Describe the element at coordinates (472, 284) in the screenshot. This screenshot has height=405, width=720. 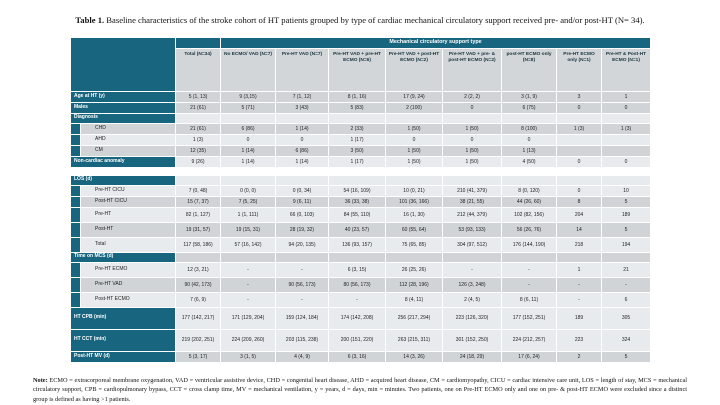
I see `table-cell: 126 (3, 248)` at that location.